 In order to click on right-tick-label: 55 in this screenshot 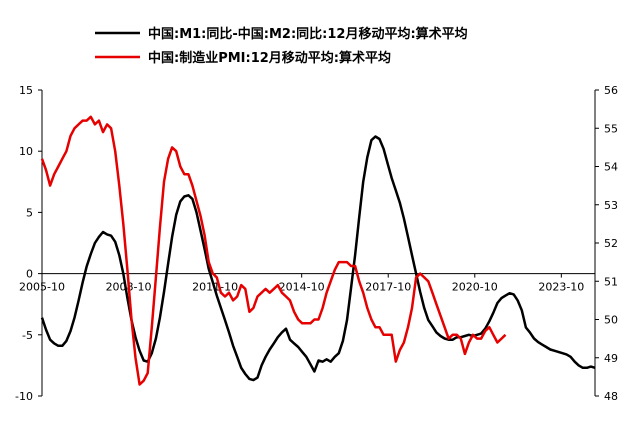, I will do `click(611, 128)`.